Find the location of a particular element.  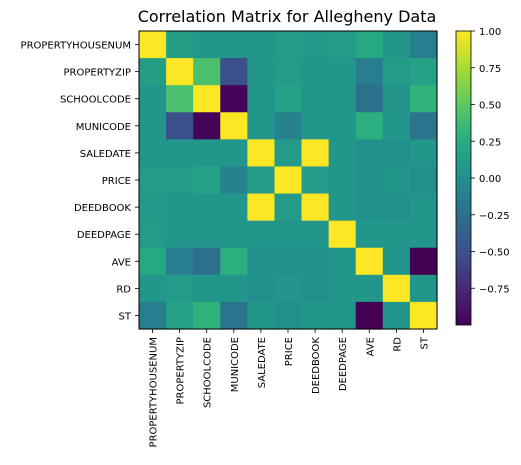

heatmap-cell-propertyzip-st is located at coordinates (423, 72).